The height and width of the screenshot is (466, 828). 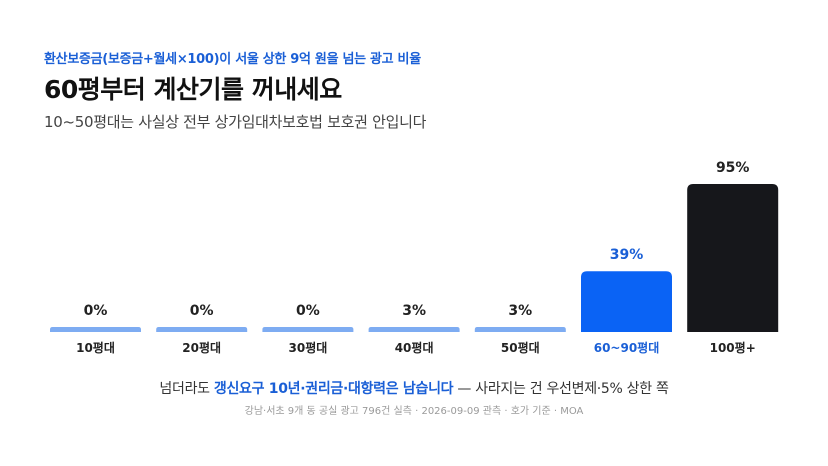 What do you see at coordinates (232, 59) in the screenshot?
I see `chart-kicker: 환산보증금(보증금+월세×100)이 서울 상한 9억 원을 넘는 광고 비율` at bounding box center [232, 59].